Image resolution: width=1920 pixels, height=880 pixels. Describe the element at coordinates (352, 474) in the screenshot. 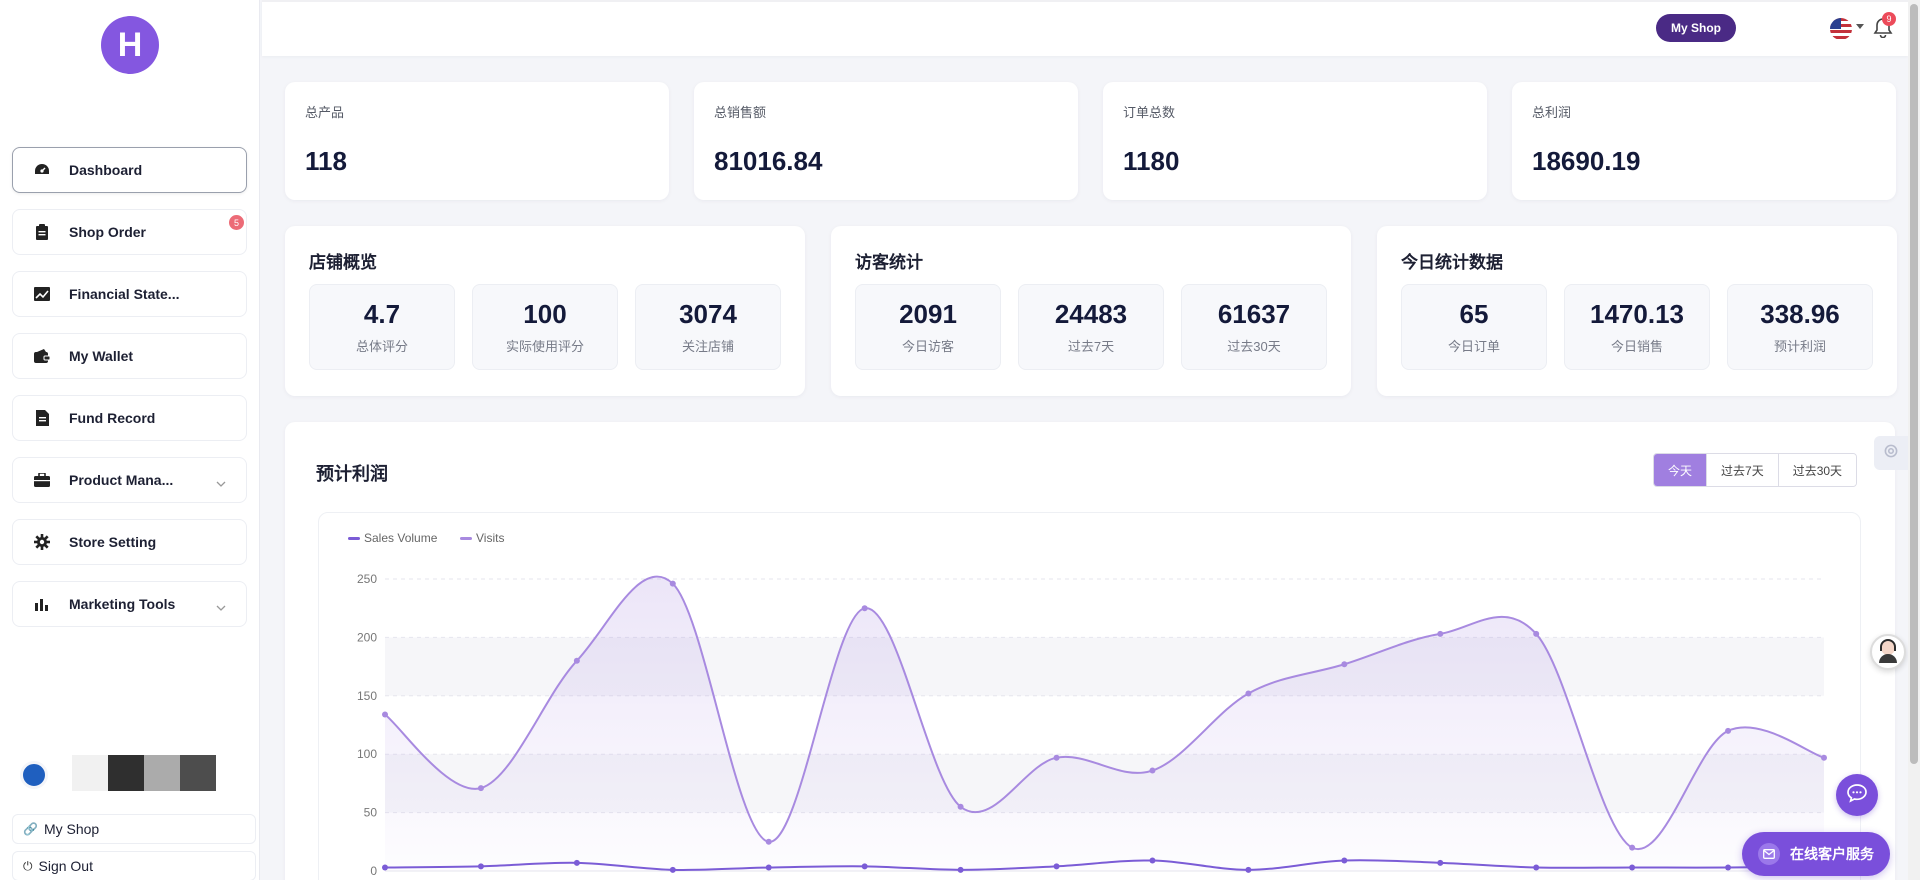

I see `chart-title: 预计利润` at that location.